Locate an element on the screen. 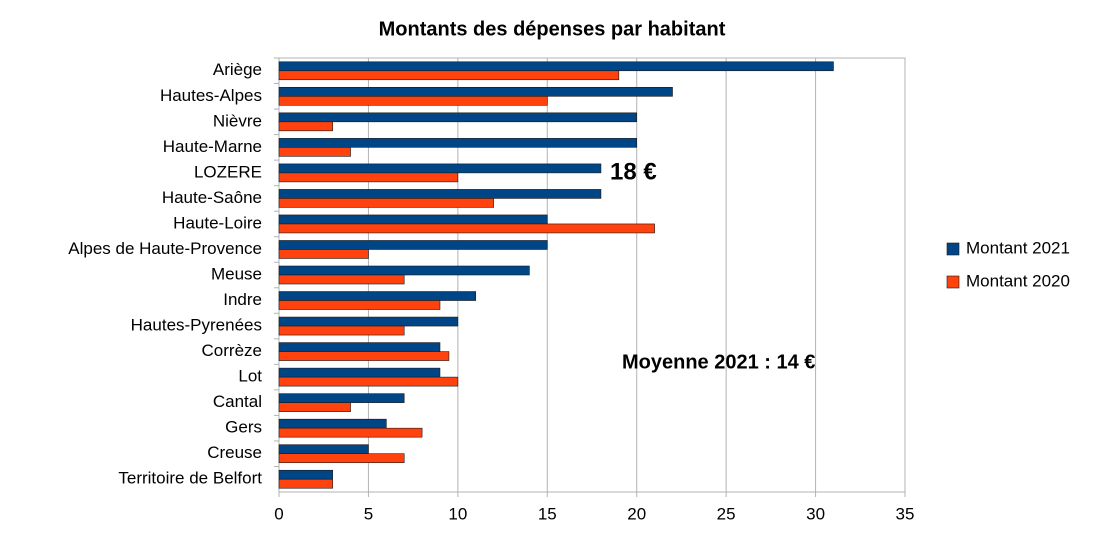 The image size is (1102, 538). y-tick-label: Haute-Marne is located at coordinates (212, 146).